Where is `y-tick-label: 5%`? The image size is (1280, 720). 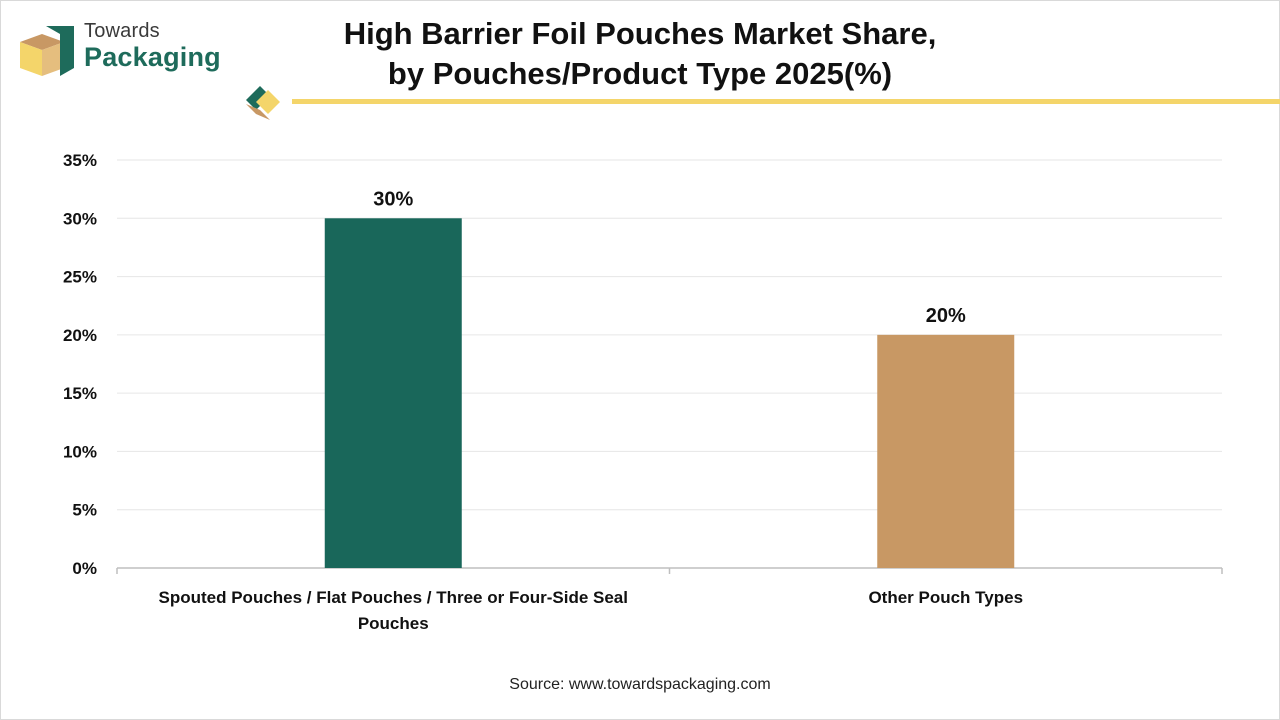
y-tick-label: 5% is located at coordinates (84, 510).